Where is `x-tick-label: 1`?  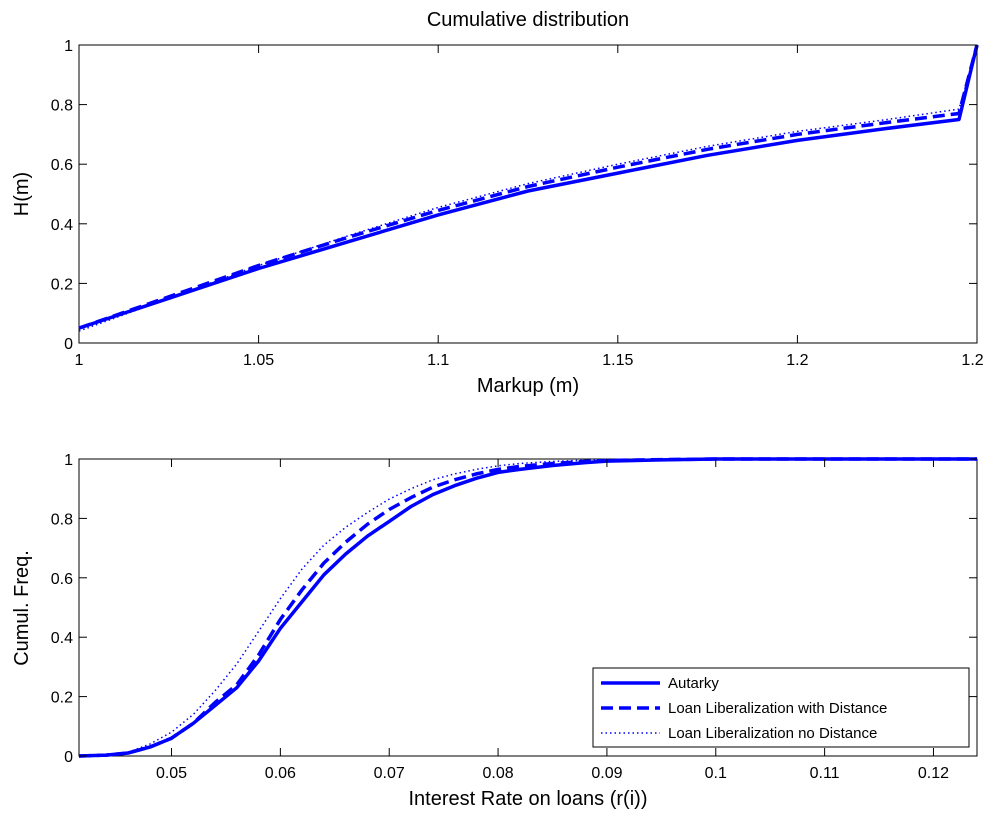 x-tick-label: 1 is located at coordinates (79, 360).